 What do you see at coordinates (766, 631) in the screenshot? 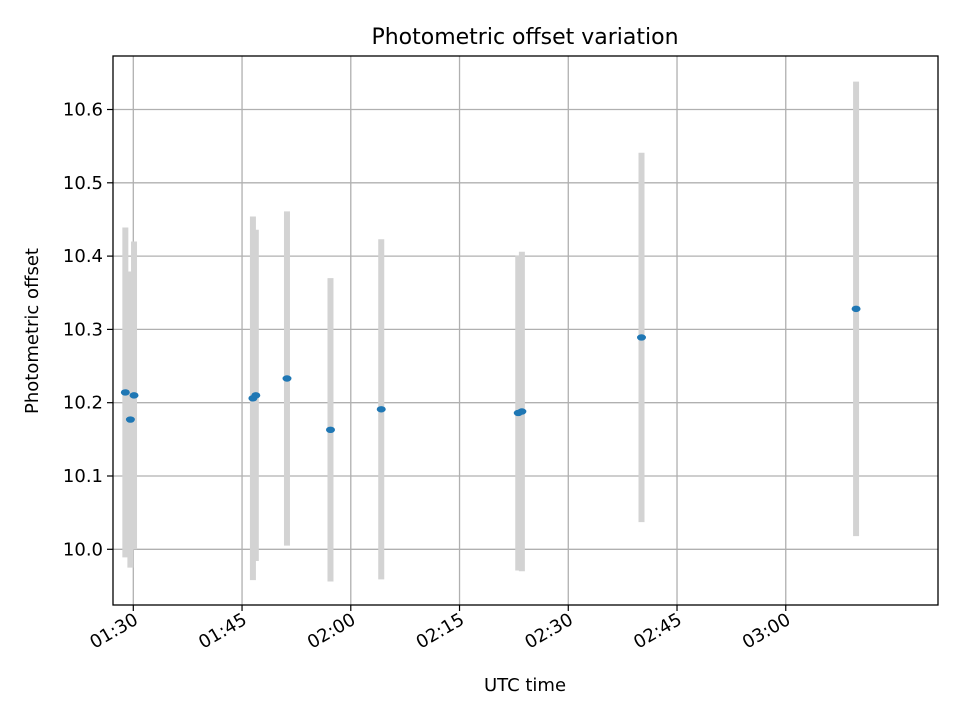
I see `x-tick-label: 03:00` at bounding box center [766, 631].